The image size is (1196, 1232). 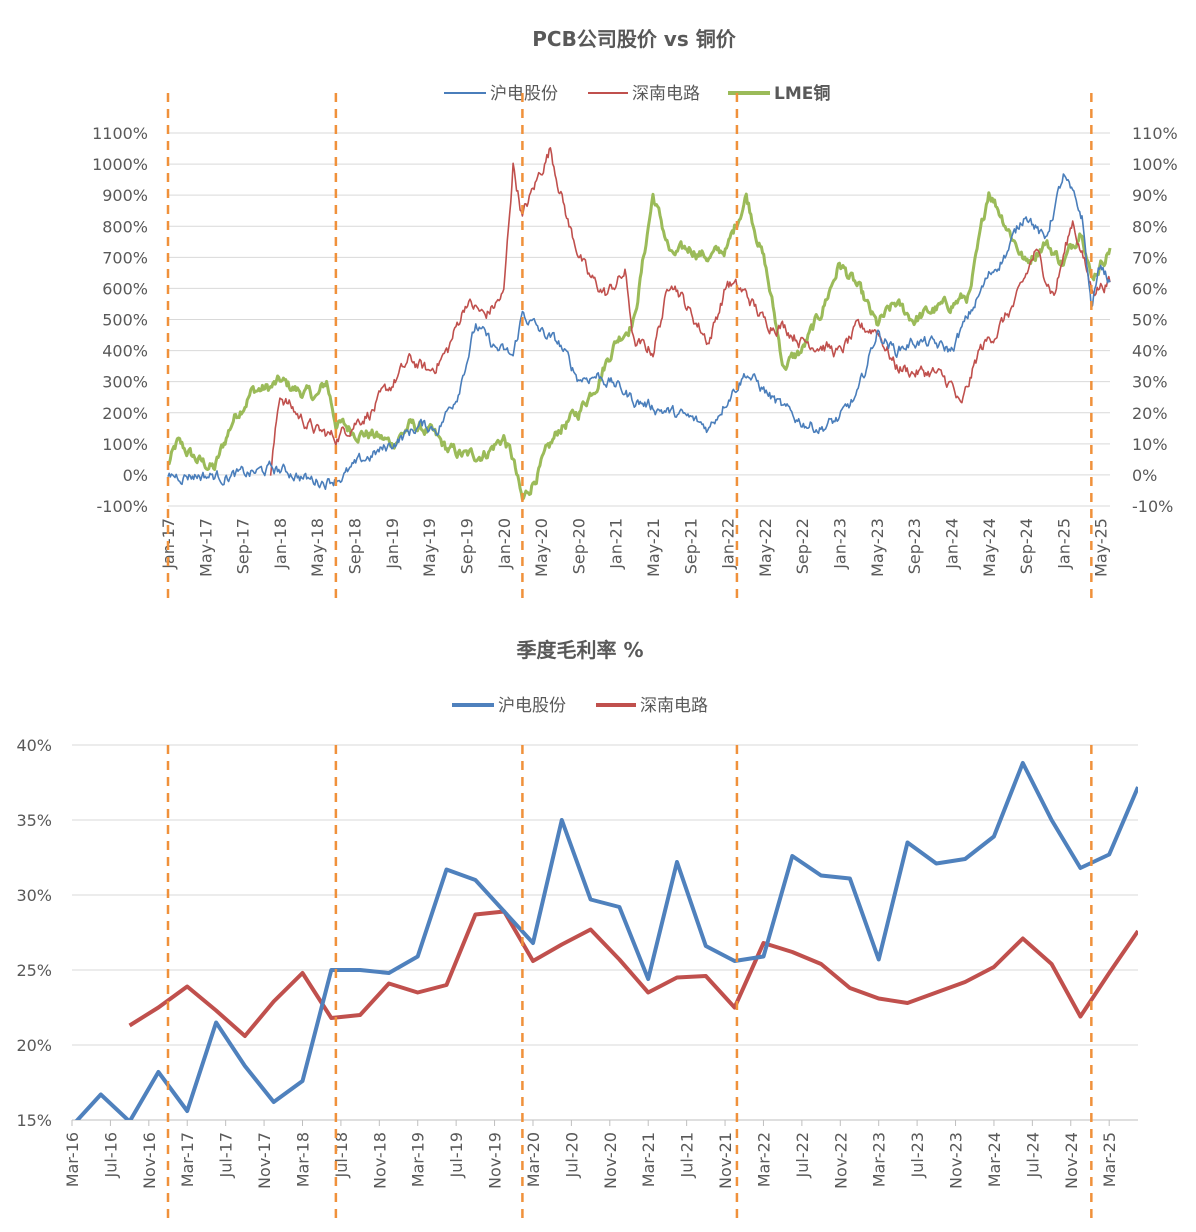 What do you see at coordinates (495, 1160) in the screenshot?
I see `chart2-x-tick-label: Nov-19` at bounding box center [495, 1160].